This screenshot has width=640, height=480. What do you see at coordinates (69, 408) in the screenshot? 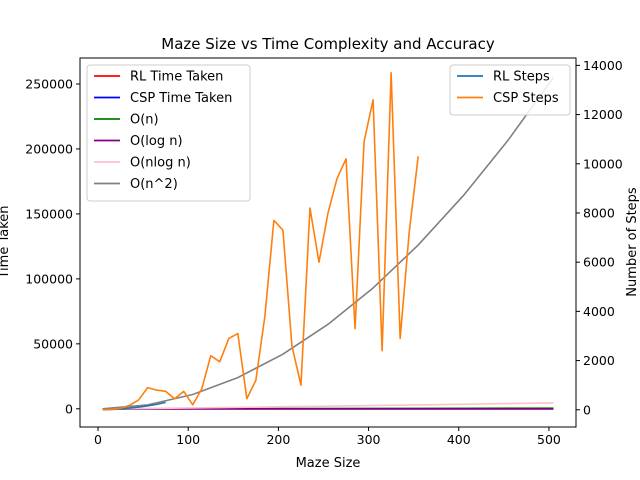
I see `y-left-tick-label: 0` at bounding box center [69, 408].